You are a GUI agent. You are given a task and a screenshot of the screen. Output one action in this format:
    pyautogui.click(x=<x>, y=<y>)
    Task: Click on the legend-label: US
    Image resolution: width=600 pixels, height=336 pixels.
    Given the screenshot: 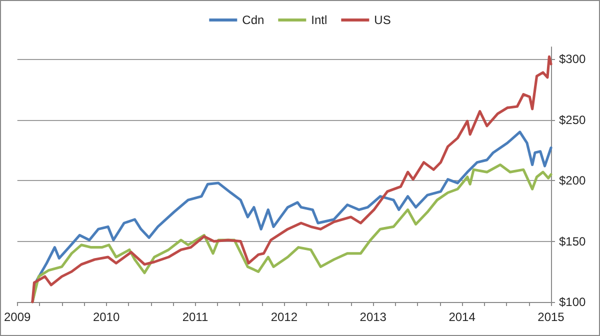 What is the action you would take?
    pyautogui.click(x=382, y=20)
    